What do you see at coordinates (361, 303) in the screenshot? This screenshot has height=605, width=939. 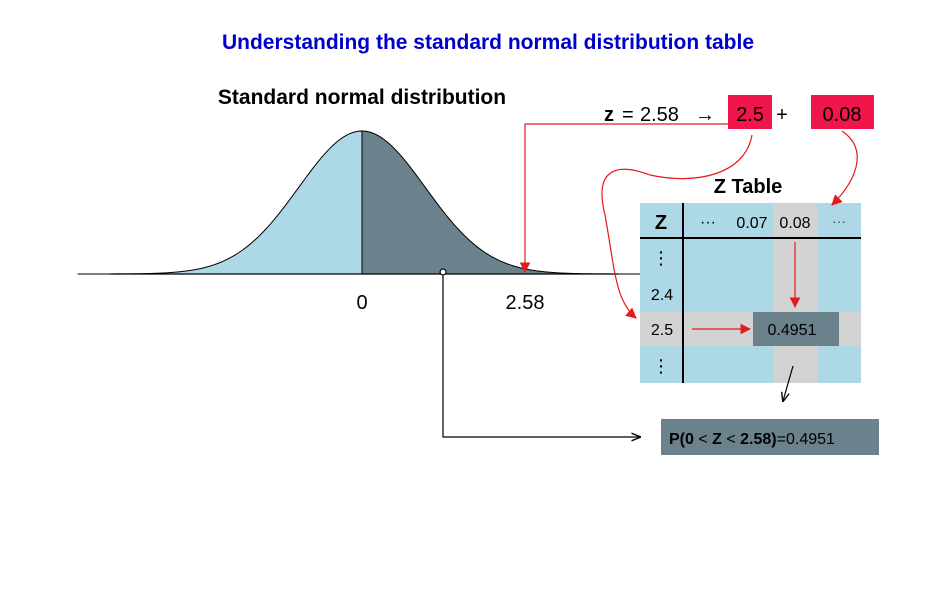 I see `tick-label-zero: 0` at bounding box center [361, 303].